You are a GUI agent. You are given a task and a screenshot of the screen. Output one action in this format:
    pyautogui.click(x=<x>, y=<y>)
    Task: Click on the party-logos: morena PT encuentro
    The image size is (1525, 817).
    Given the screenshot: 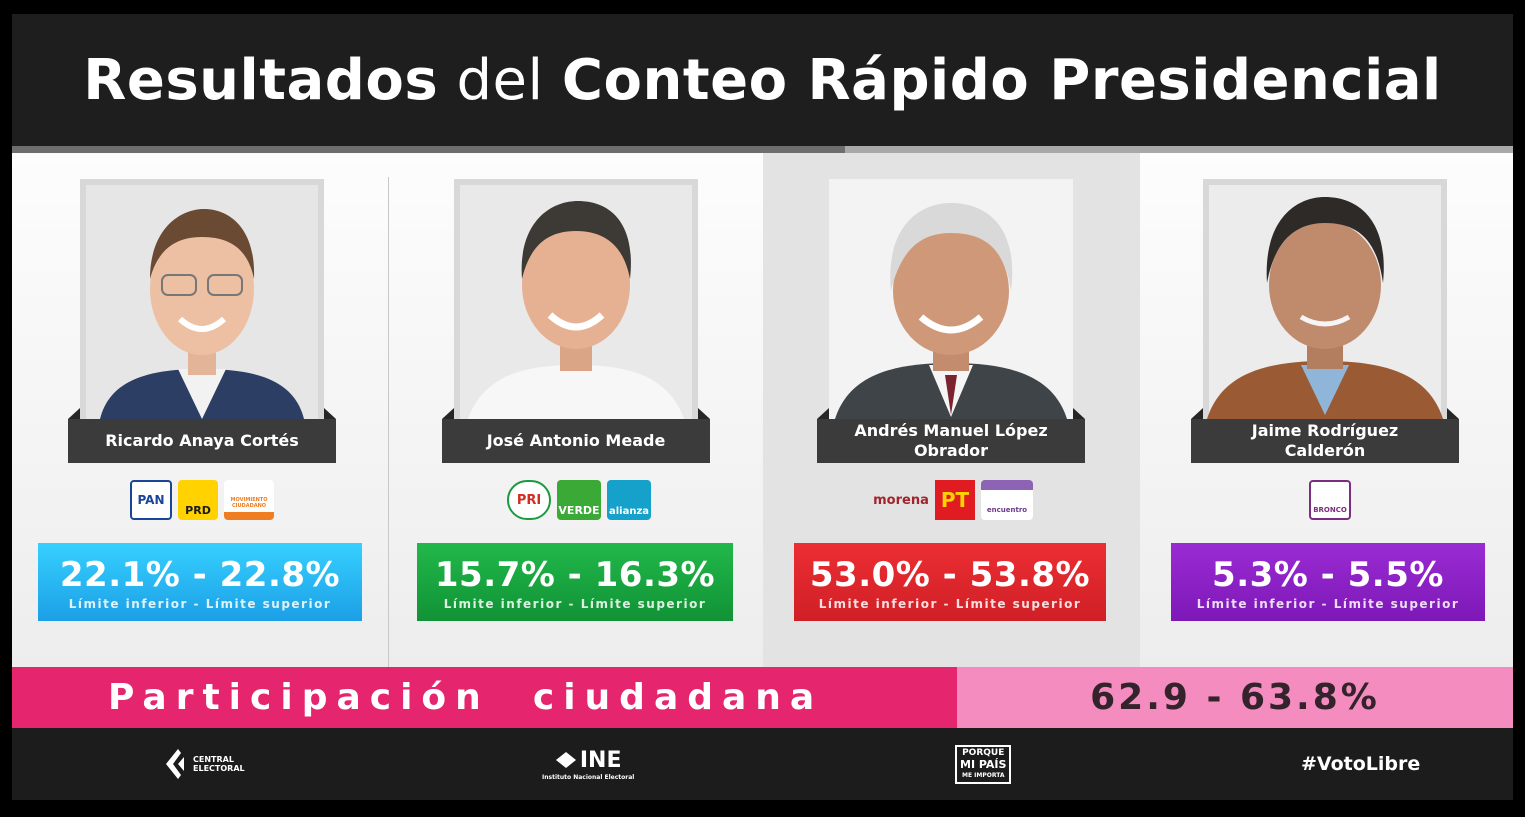 What is the action you would take?
    pyautogui.click(x=953, y=500)
    